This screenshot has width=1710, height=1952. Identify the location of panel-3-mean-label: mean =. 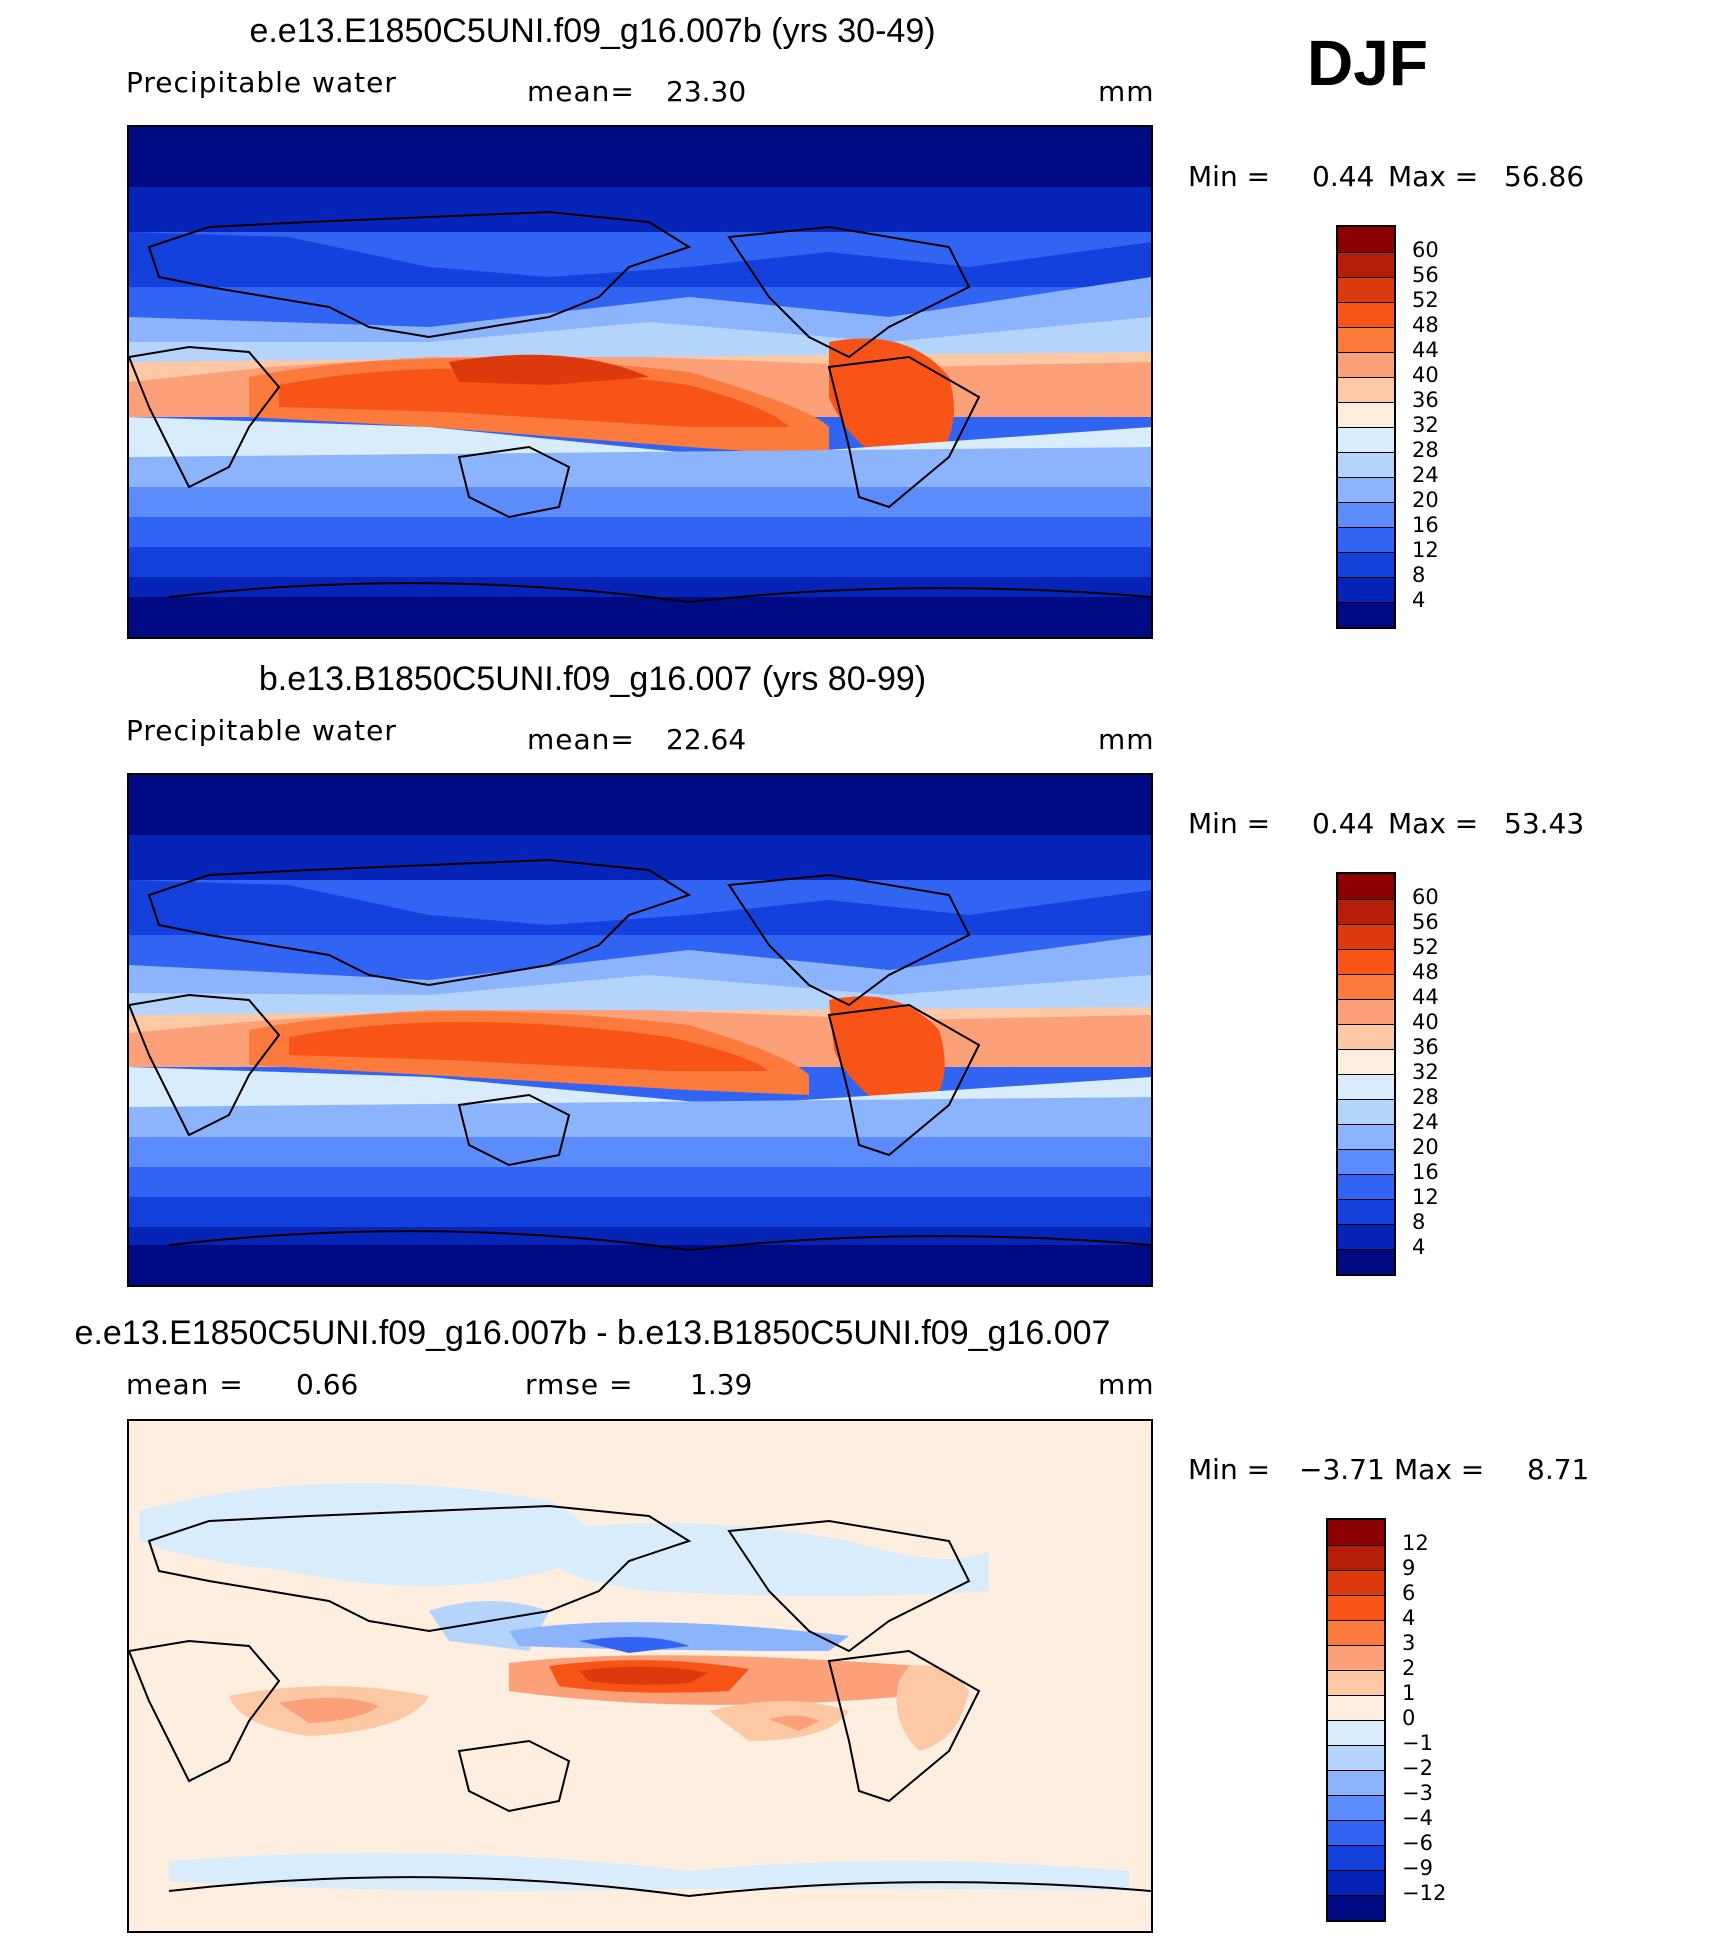
(185, 1384).